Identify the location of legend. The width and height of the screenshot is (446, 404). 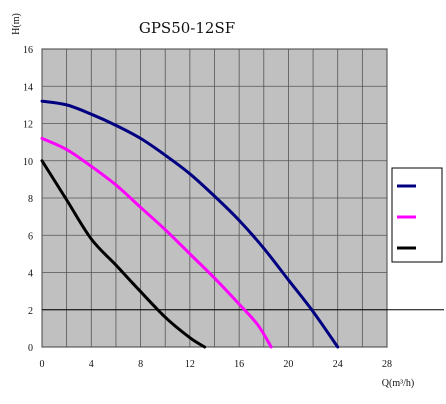
(417, 215).